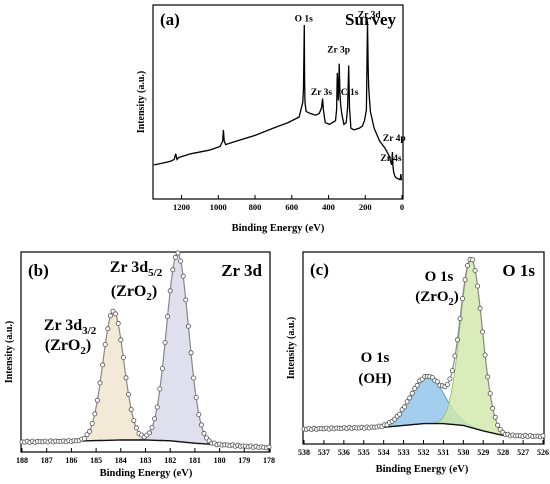 This screenshot has height=484, width=550. What do you see at coordinates (384, 452) in the screenshot?
I see `o1s-x-tick-label: 534` at bounding box center [384, 452].